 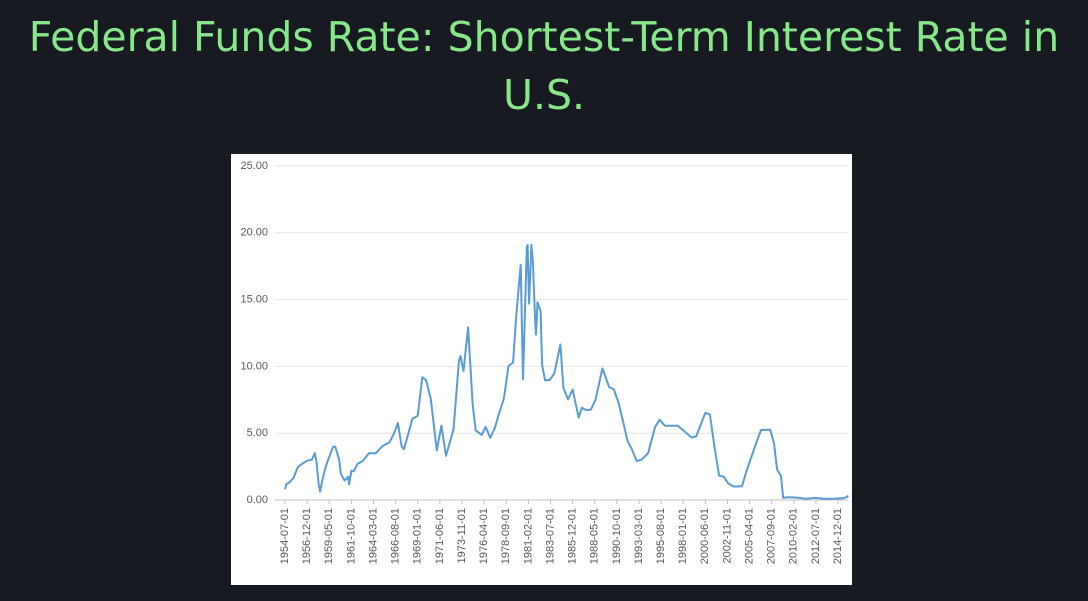 What do you see at coordinates (727, 535) in the screenshot?
I see `x-tick-label: 2002-11-01` at bounding box center [727, 535].